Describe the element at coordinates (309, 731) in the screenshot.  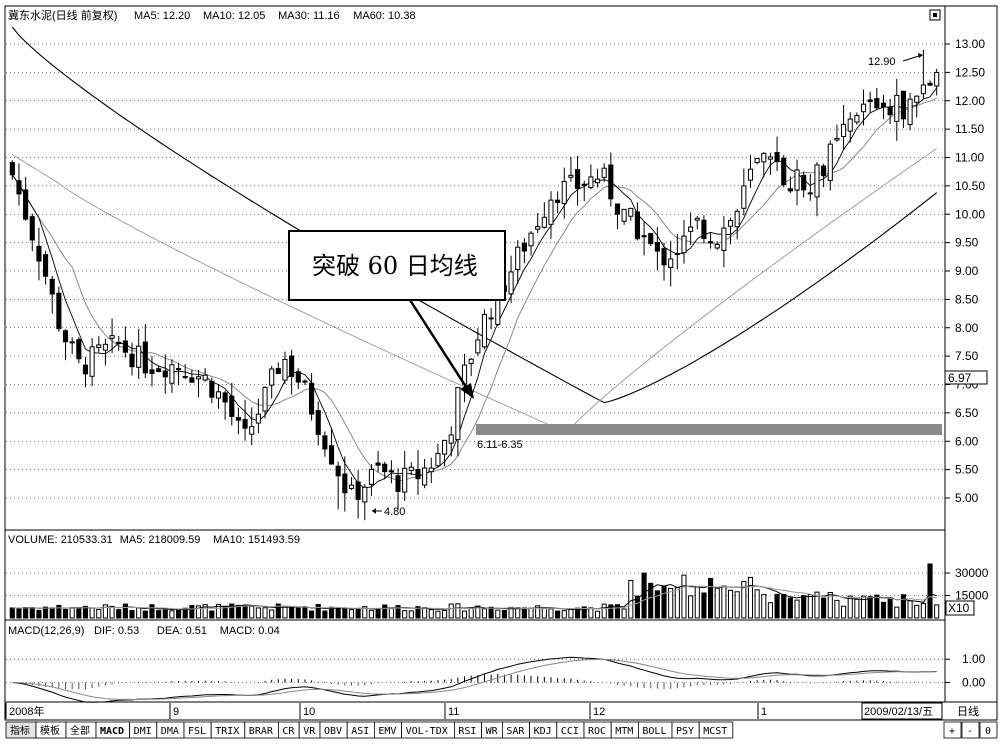
I see `indicator-tab-label: VR` at that location.